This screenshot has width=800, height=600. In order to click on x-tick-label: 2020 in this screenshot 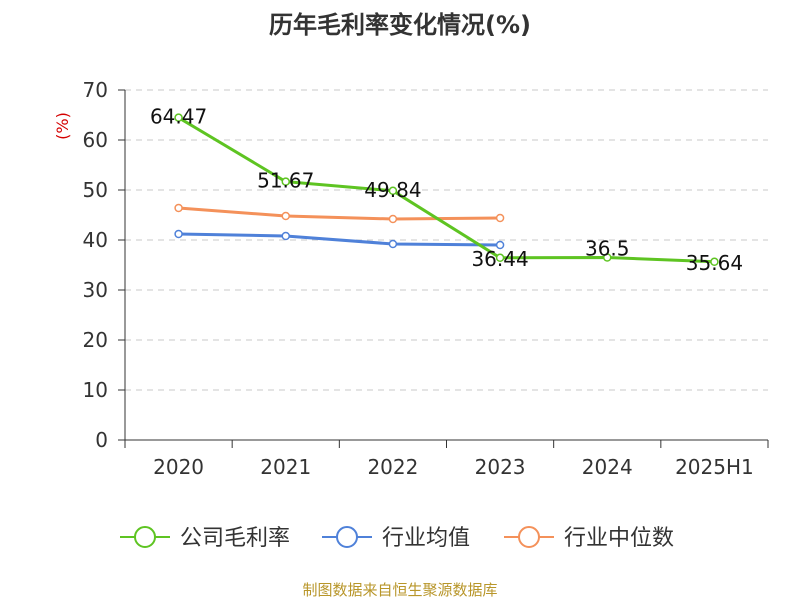, I will do `click(178, 467)`.